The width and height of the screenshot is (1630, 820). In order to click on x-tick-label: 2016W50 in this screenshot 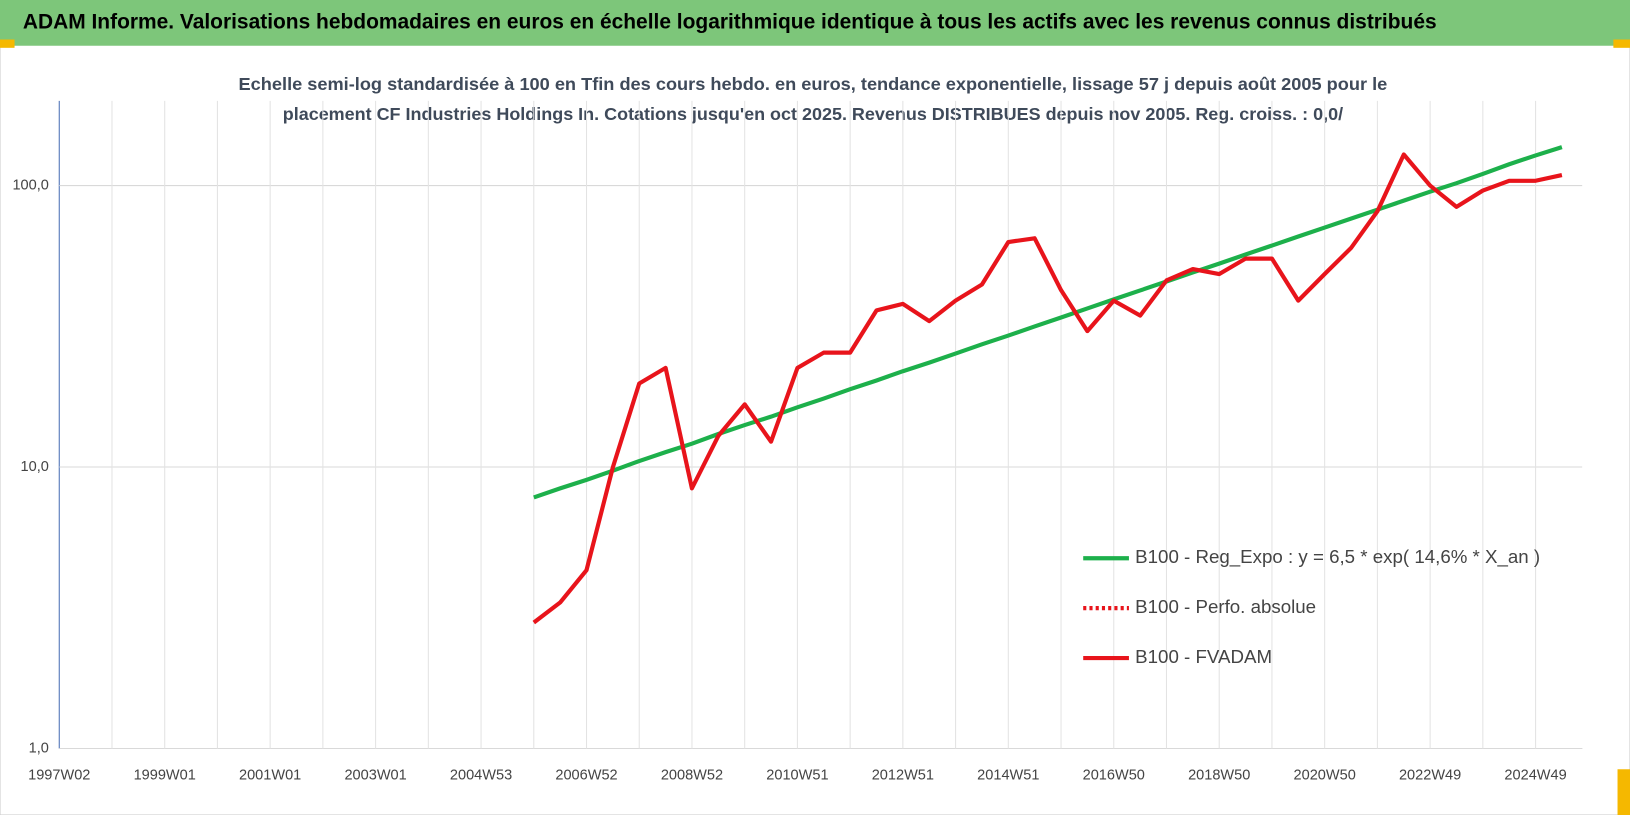, I will do `click(1114, 775)`.